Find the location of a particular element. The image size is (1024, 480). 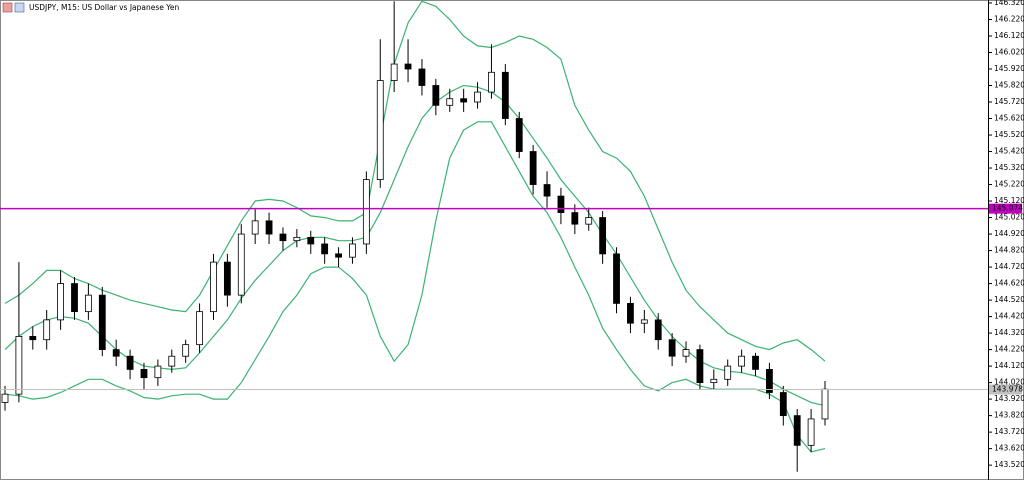

price-label: 143.978 is located at coordinates (1007, 389).